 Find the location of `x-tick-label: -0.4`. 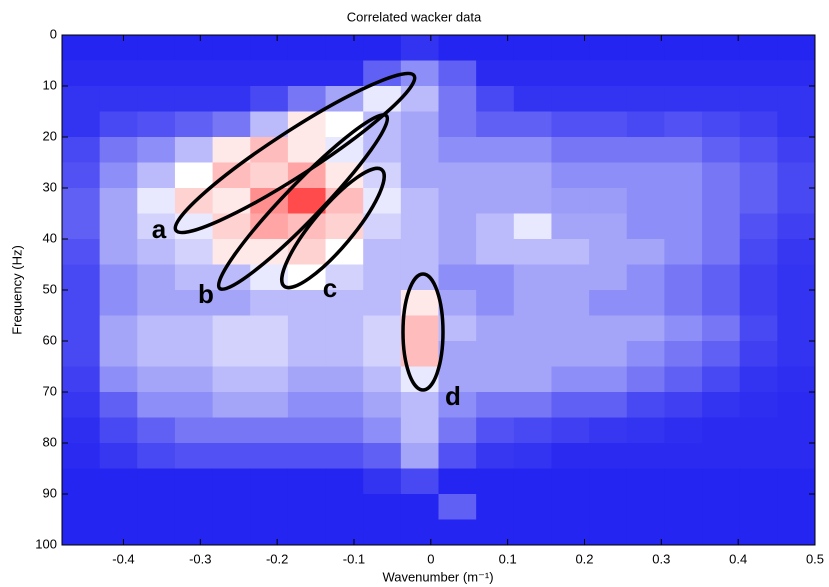

x-tick-label: -0.4 is located at coordinates (123, 558).